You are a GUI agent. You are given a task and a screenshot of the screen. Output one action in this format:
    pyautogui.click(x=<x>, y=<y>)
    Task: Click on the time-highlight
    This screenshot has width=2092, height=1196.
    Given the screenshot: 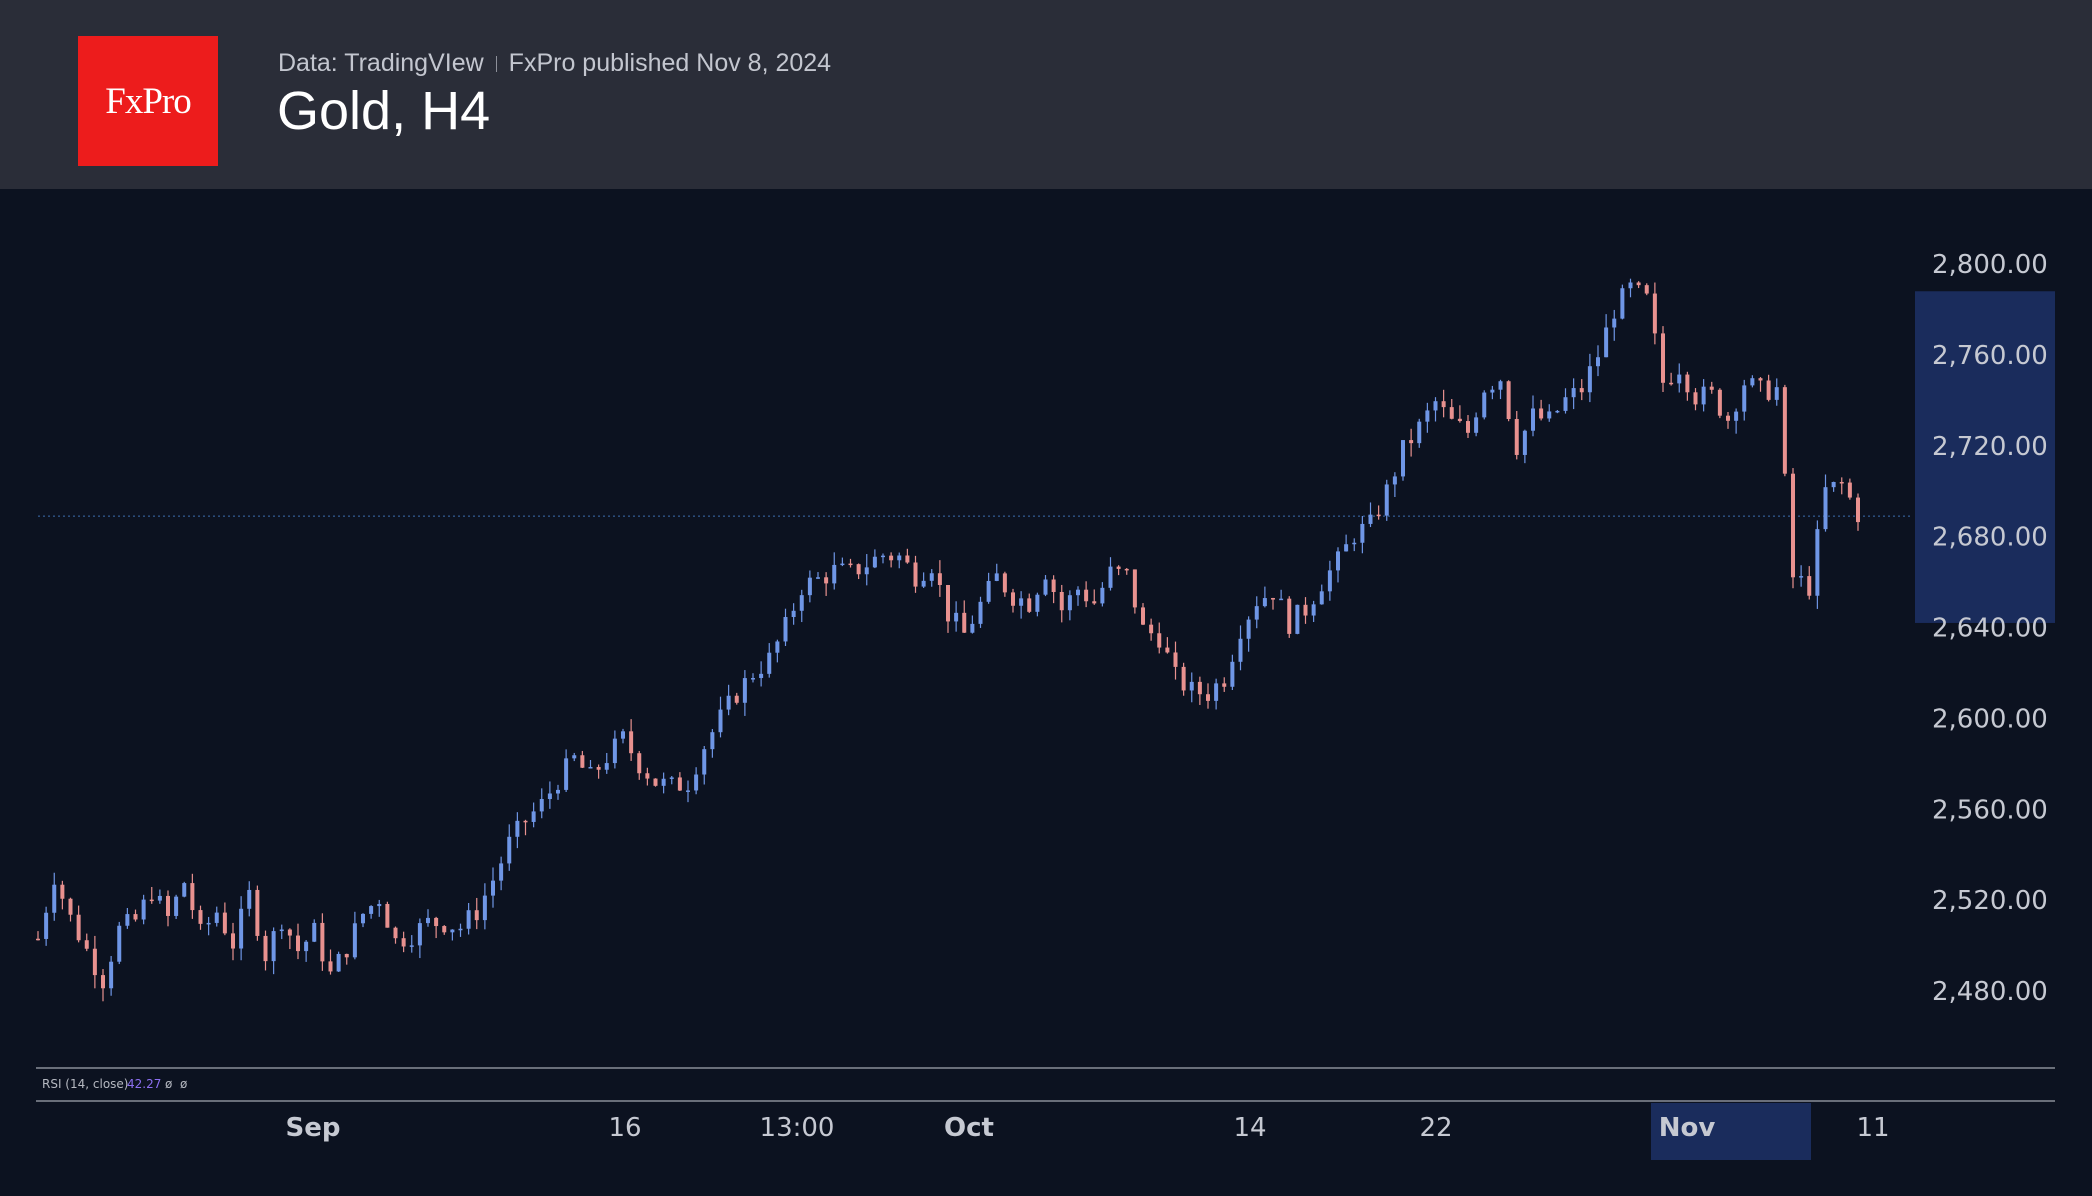 What is the action you would take?
    pyautogui.click(x=1731, y=1131)
    